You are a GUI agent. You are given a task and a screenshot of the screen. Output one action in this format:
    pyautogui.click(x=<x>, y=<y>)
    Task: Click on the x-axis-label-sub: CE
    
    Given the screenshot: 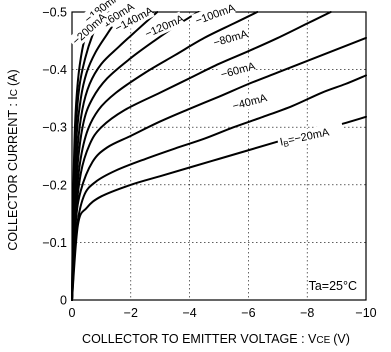 What is the action you would take?
    pyautogui.click(x=323, y=340)
    